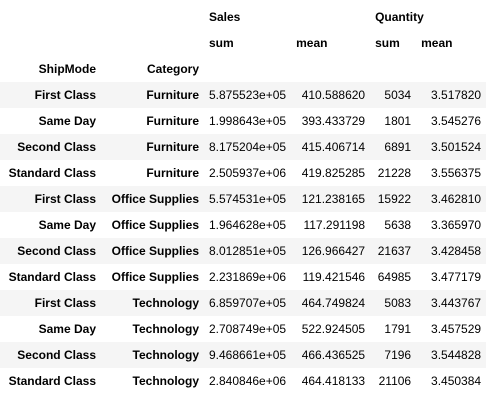 Image resolution: width=489 pixels, height=401 pixels. What do you see at coordinates (248, 251) in the screenshot?
I see `cell-sales-sum: 8.012851e+05` at bounding box center [248, 251].